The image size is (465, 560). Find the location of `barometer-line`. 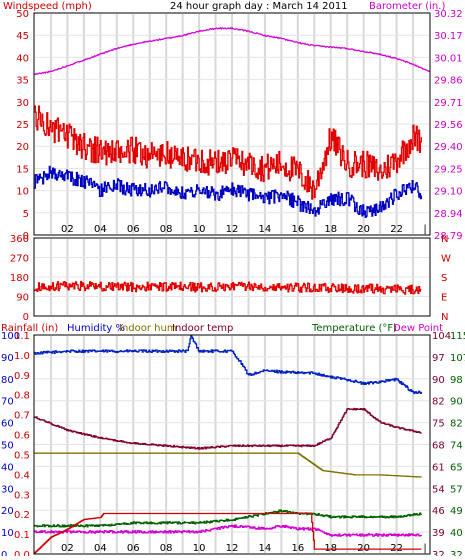

barometer-line is located at coordinates (232, 51).